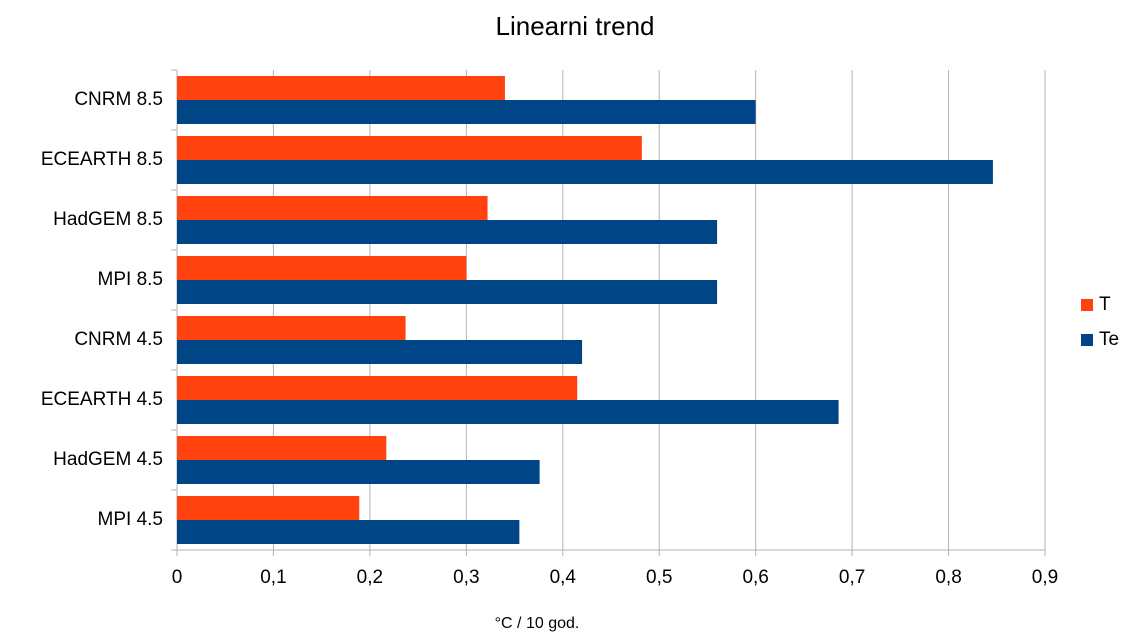  Describe the element at coordinates (102, 399) in the screenshot. I see `y-tick-label: ECEARTH 4.5` at that location.